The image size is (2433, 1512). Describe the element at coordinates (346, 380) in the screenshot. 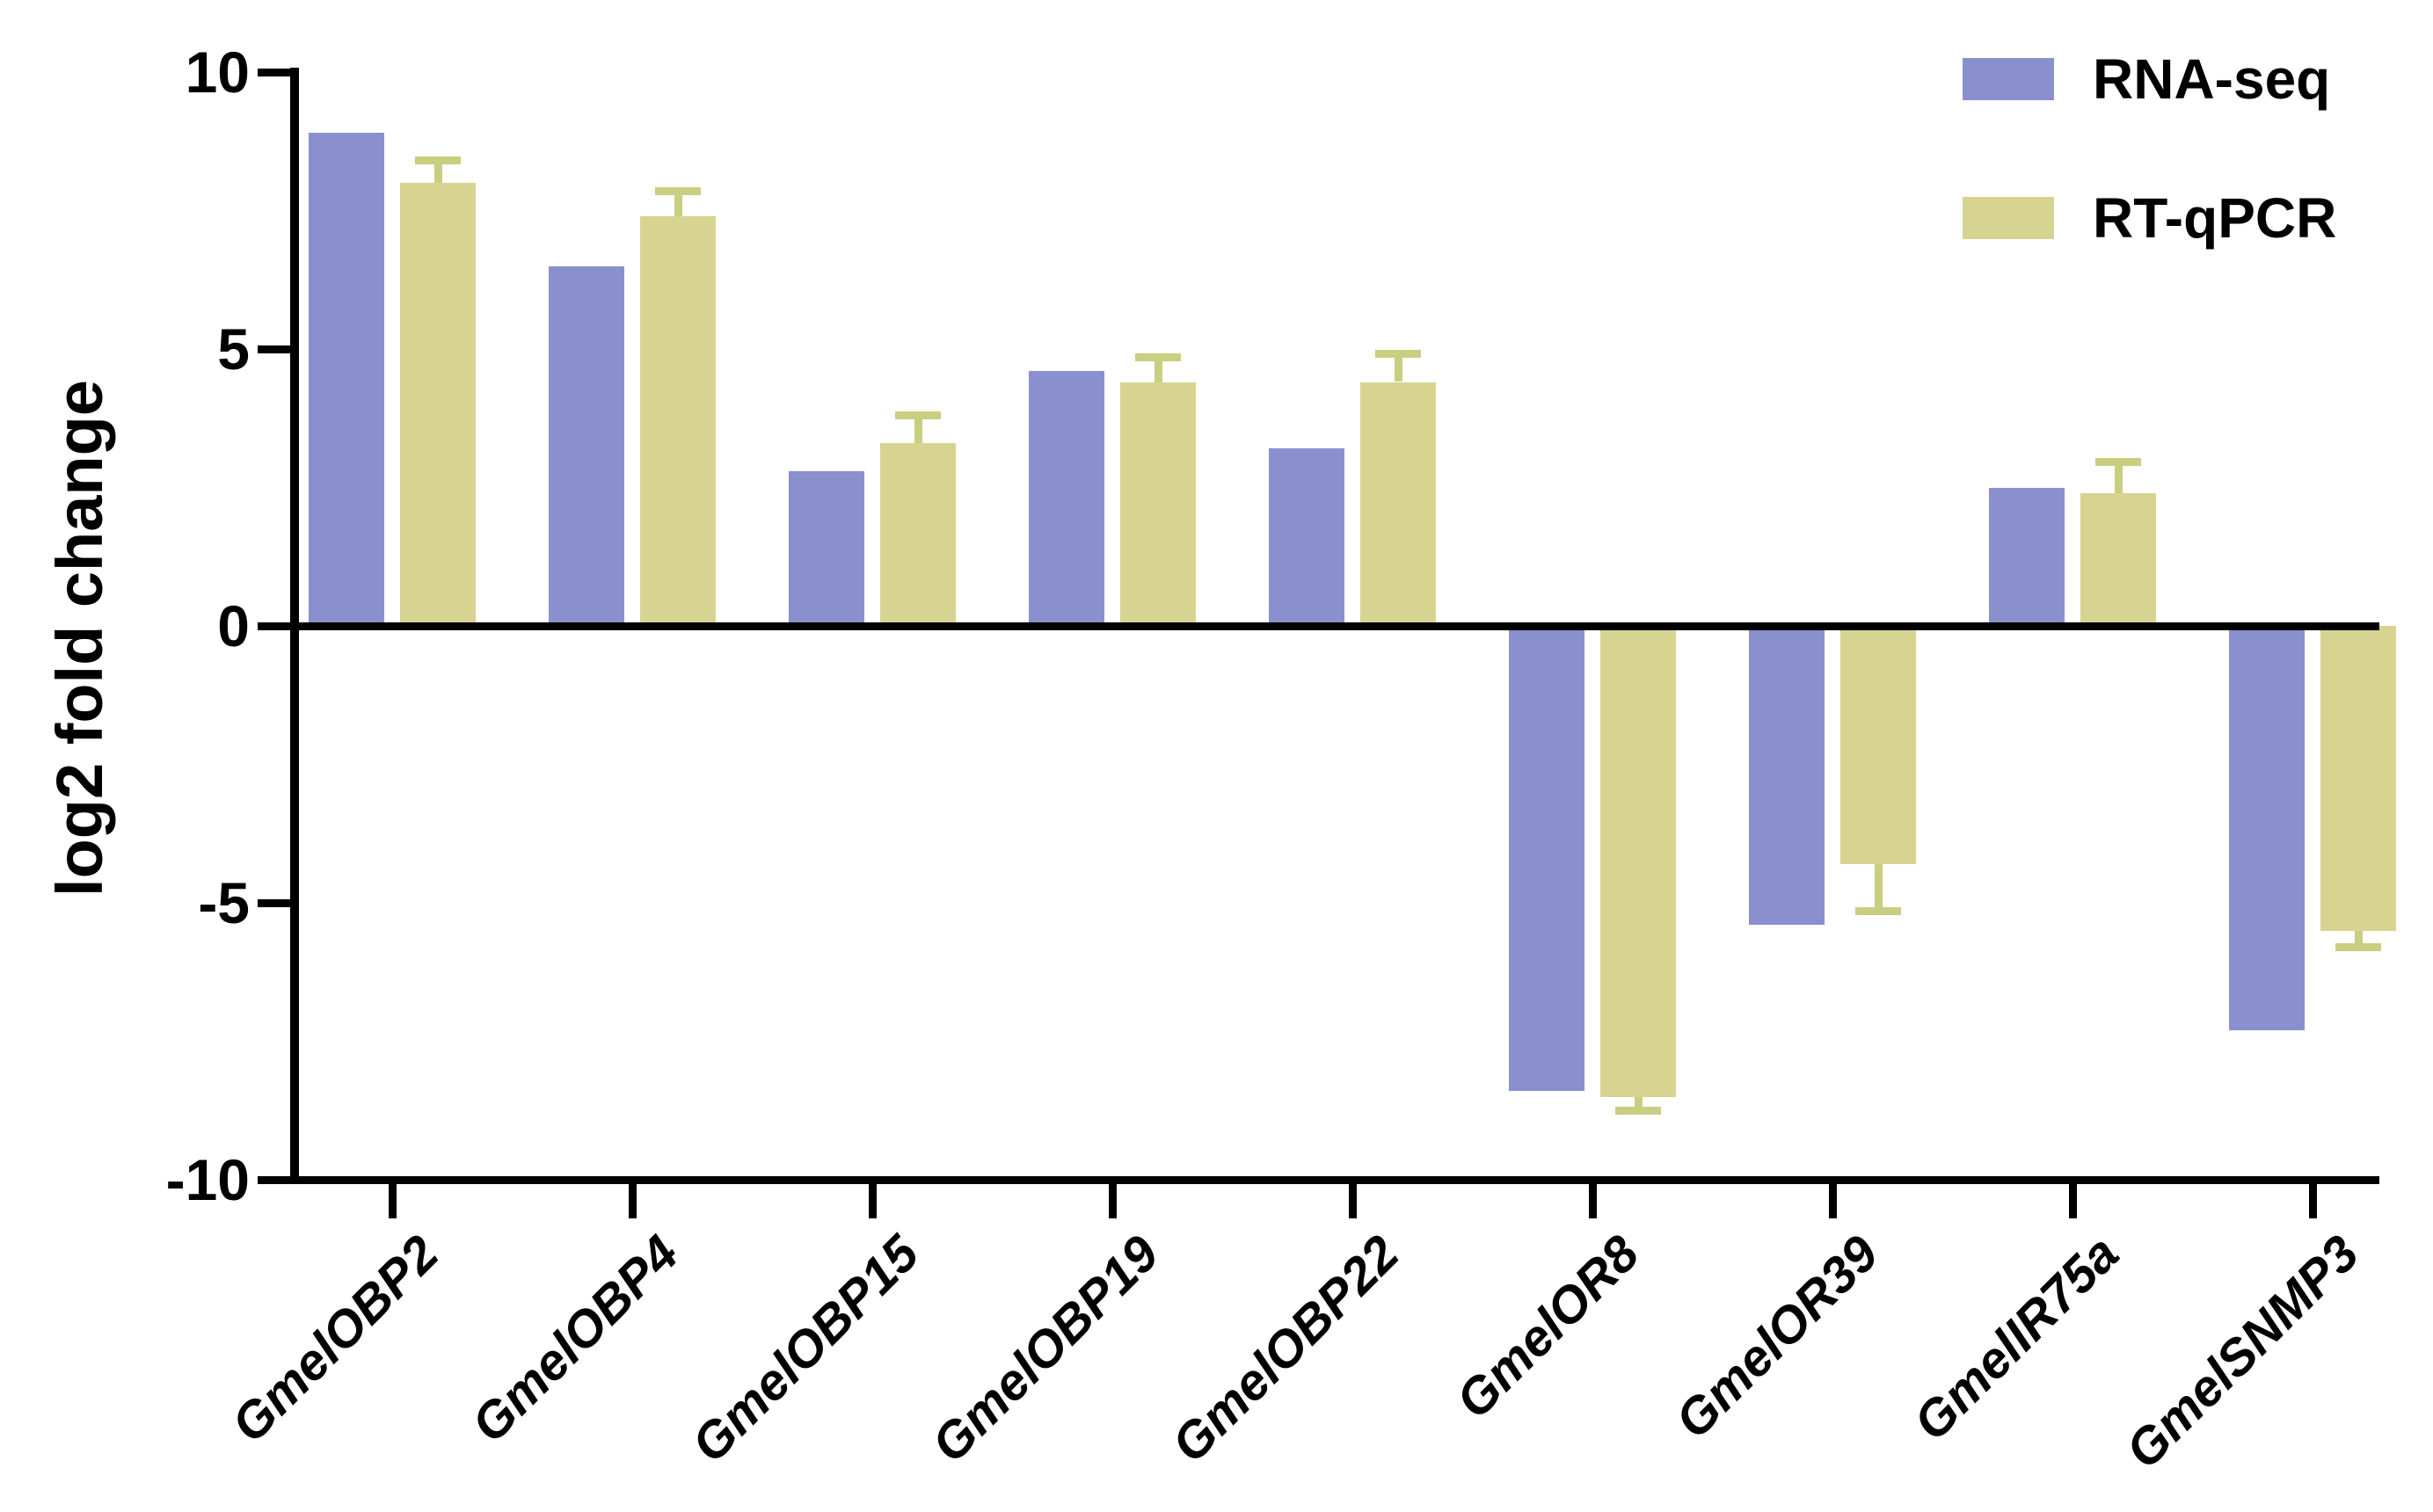

I see `bar-rna-seq-GmelOBP2` at that location.